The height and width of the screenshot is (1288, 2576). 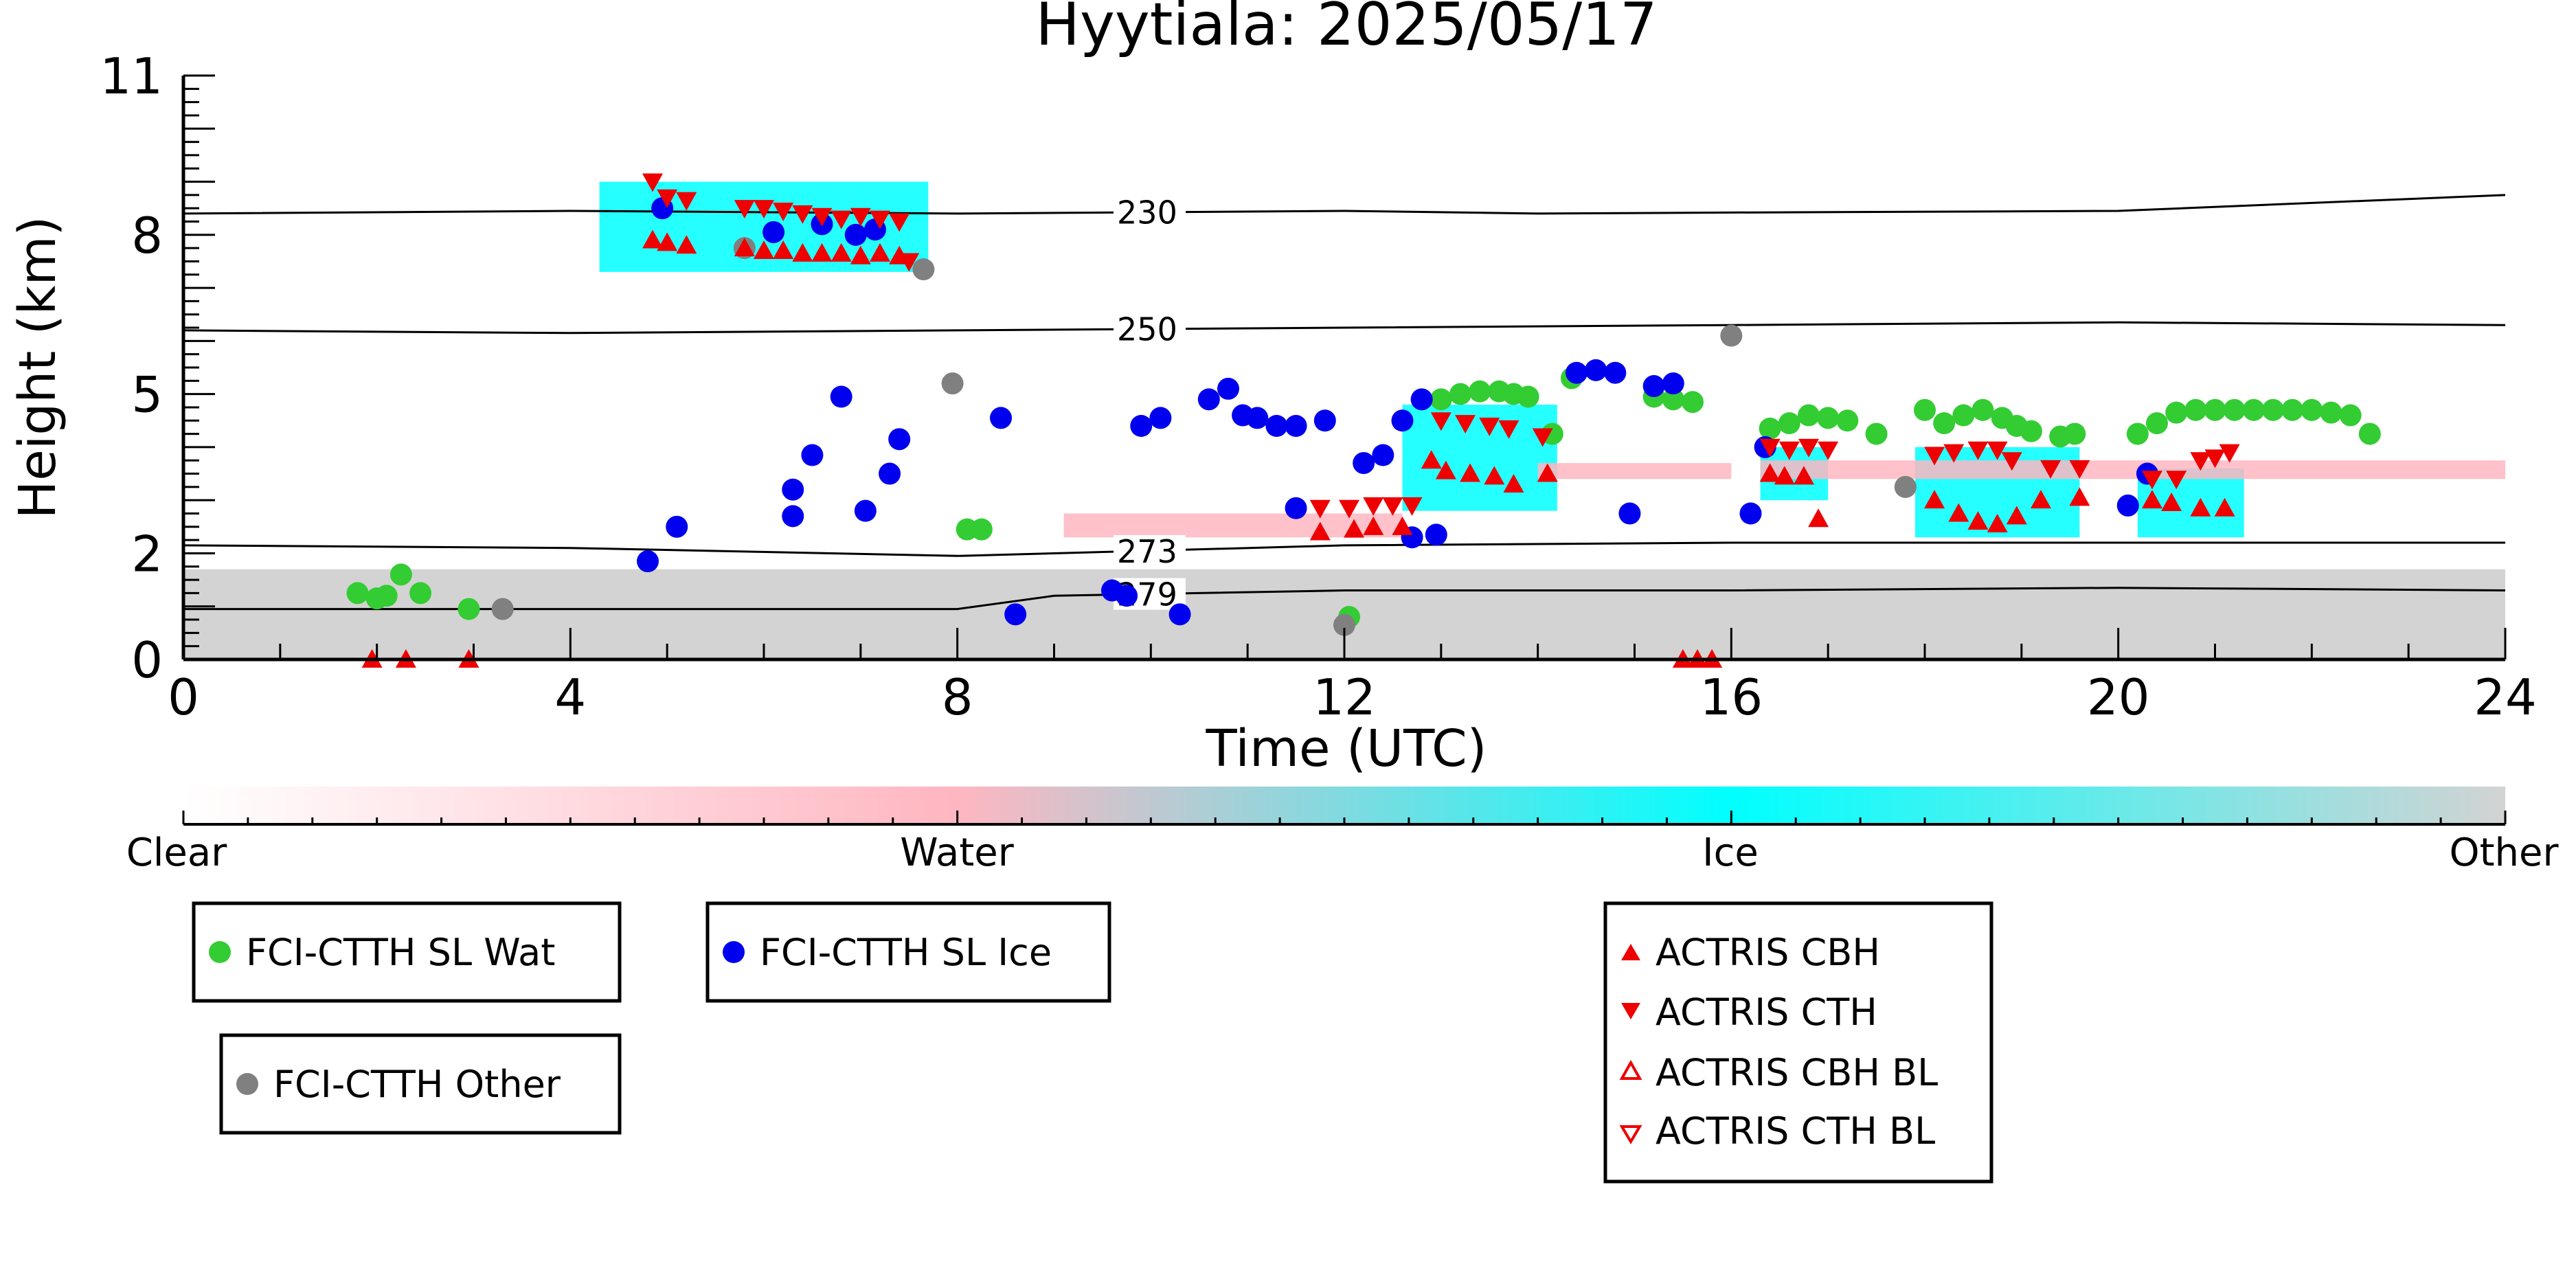 I want to click on legend-label: ACTRIS CBH BL, so click(x=1797, y=1072).